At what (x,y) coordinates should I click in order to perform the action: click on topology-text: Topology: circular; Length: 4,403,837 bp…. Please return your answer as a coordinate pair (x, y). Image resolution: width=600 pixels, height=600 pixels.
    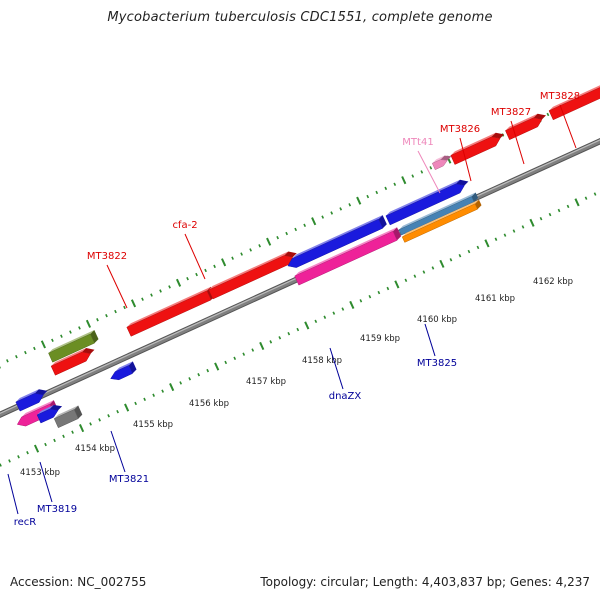
    Looking at the image, I should click on (425, 582).